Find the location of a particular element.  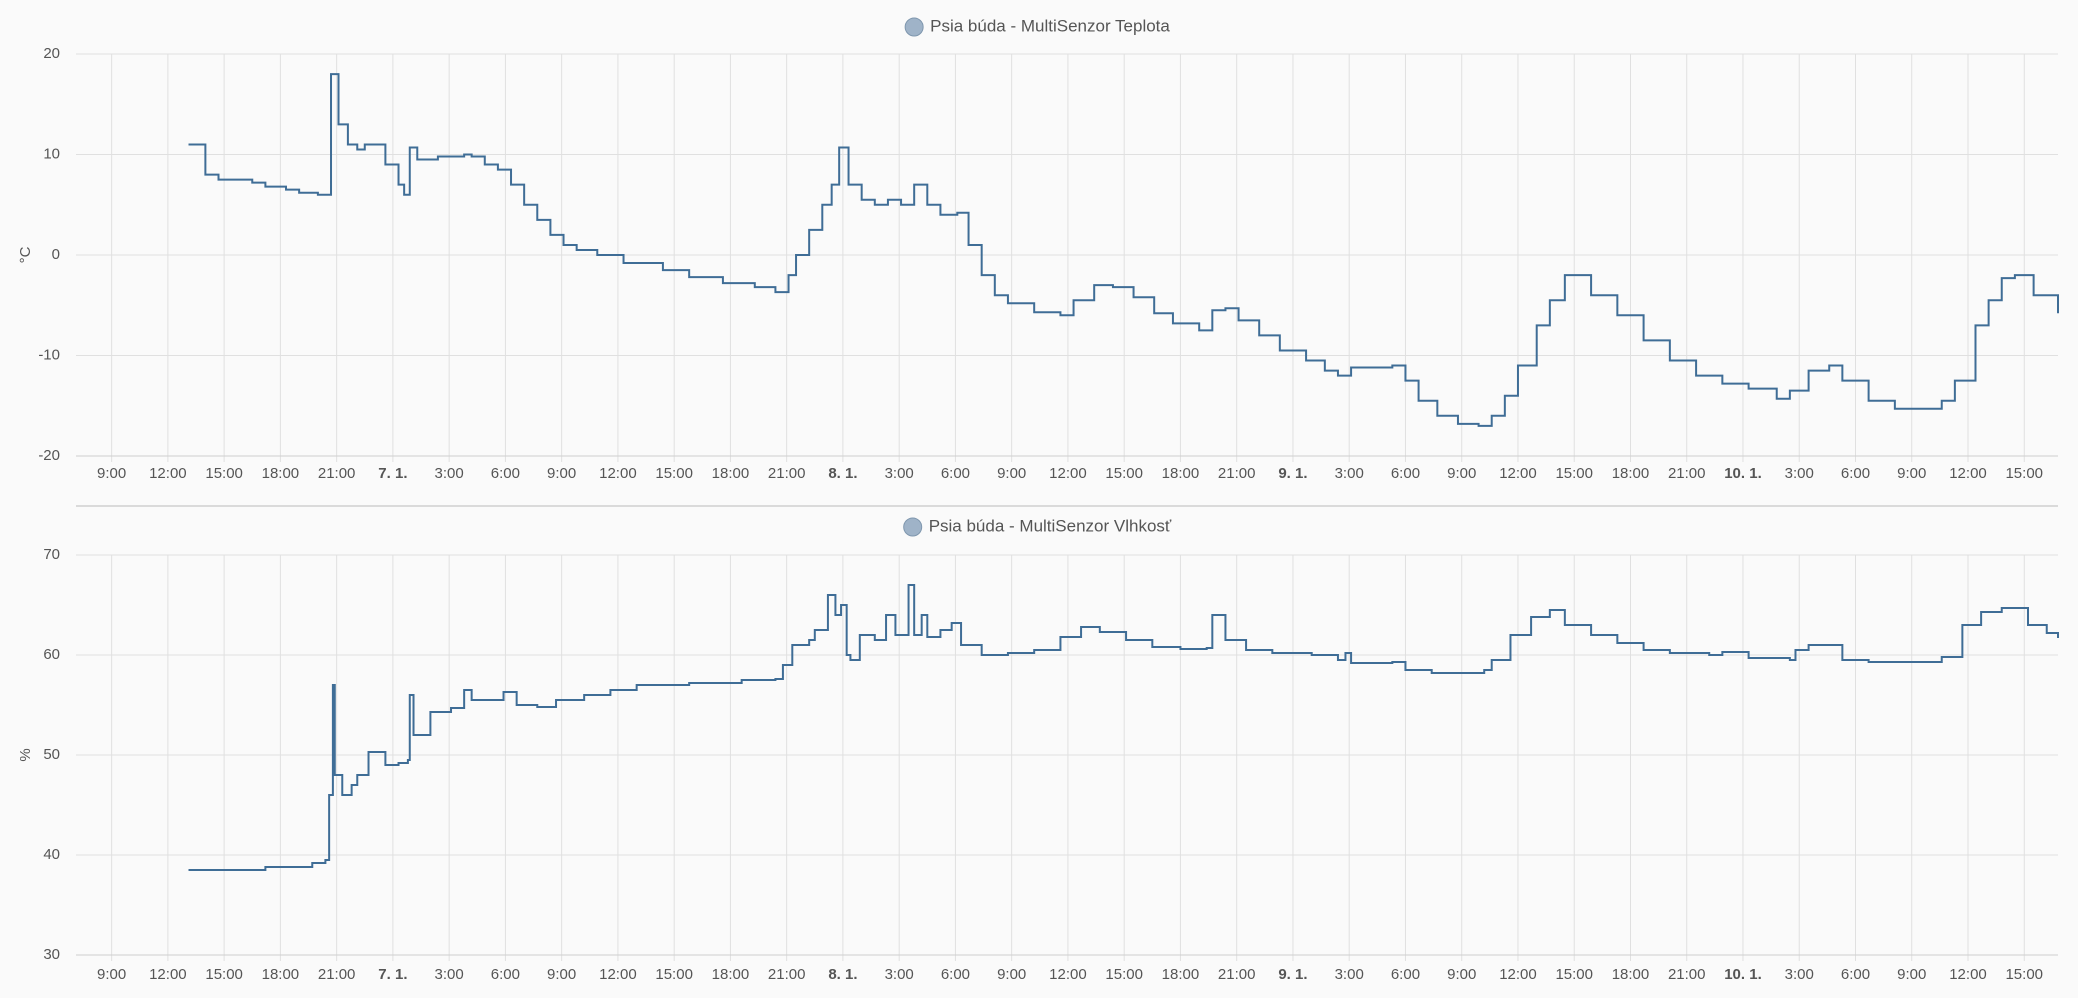

chart-title: Psia búda - MultiSenzor Vlhkosť is located at coordinates (1050, 525).